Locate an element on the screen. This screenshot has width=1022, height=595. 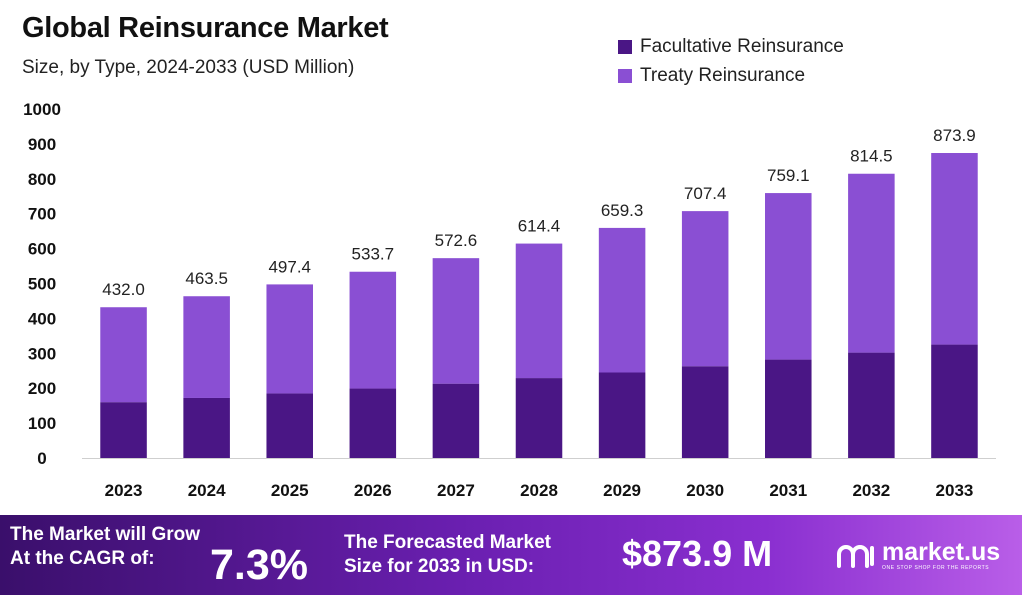
y-tick-label: 900 is located at coordinates (42, 144).